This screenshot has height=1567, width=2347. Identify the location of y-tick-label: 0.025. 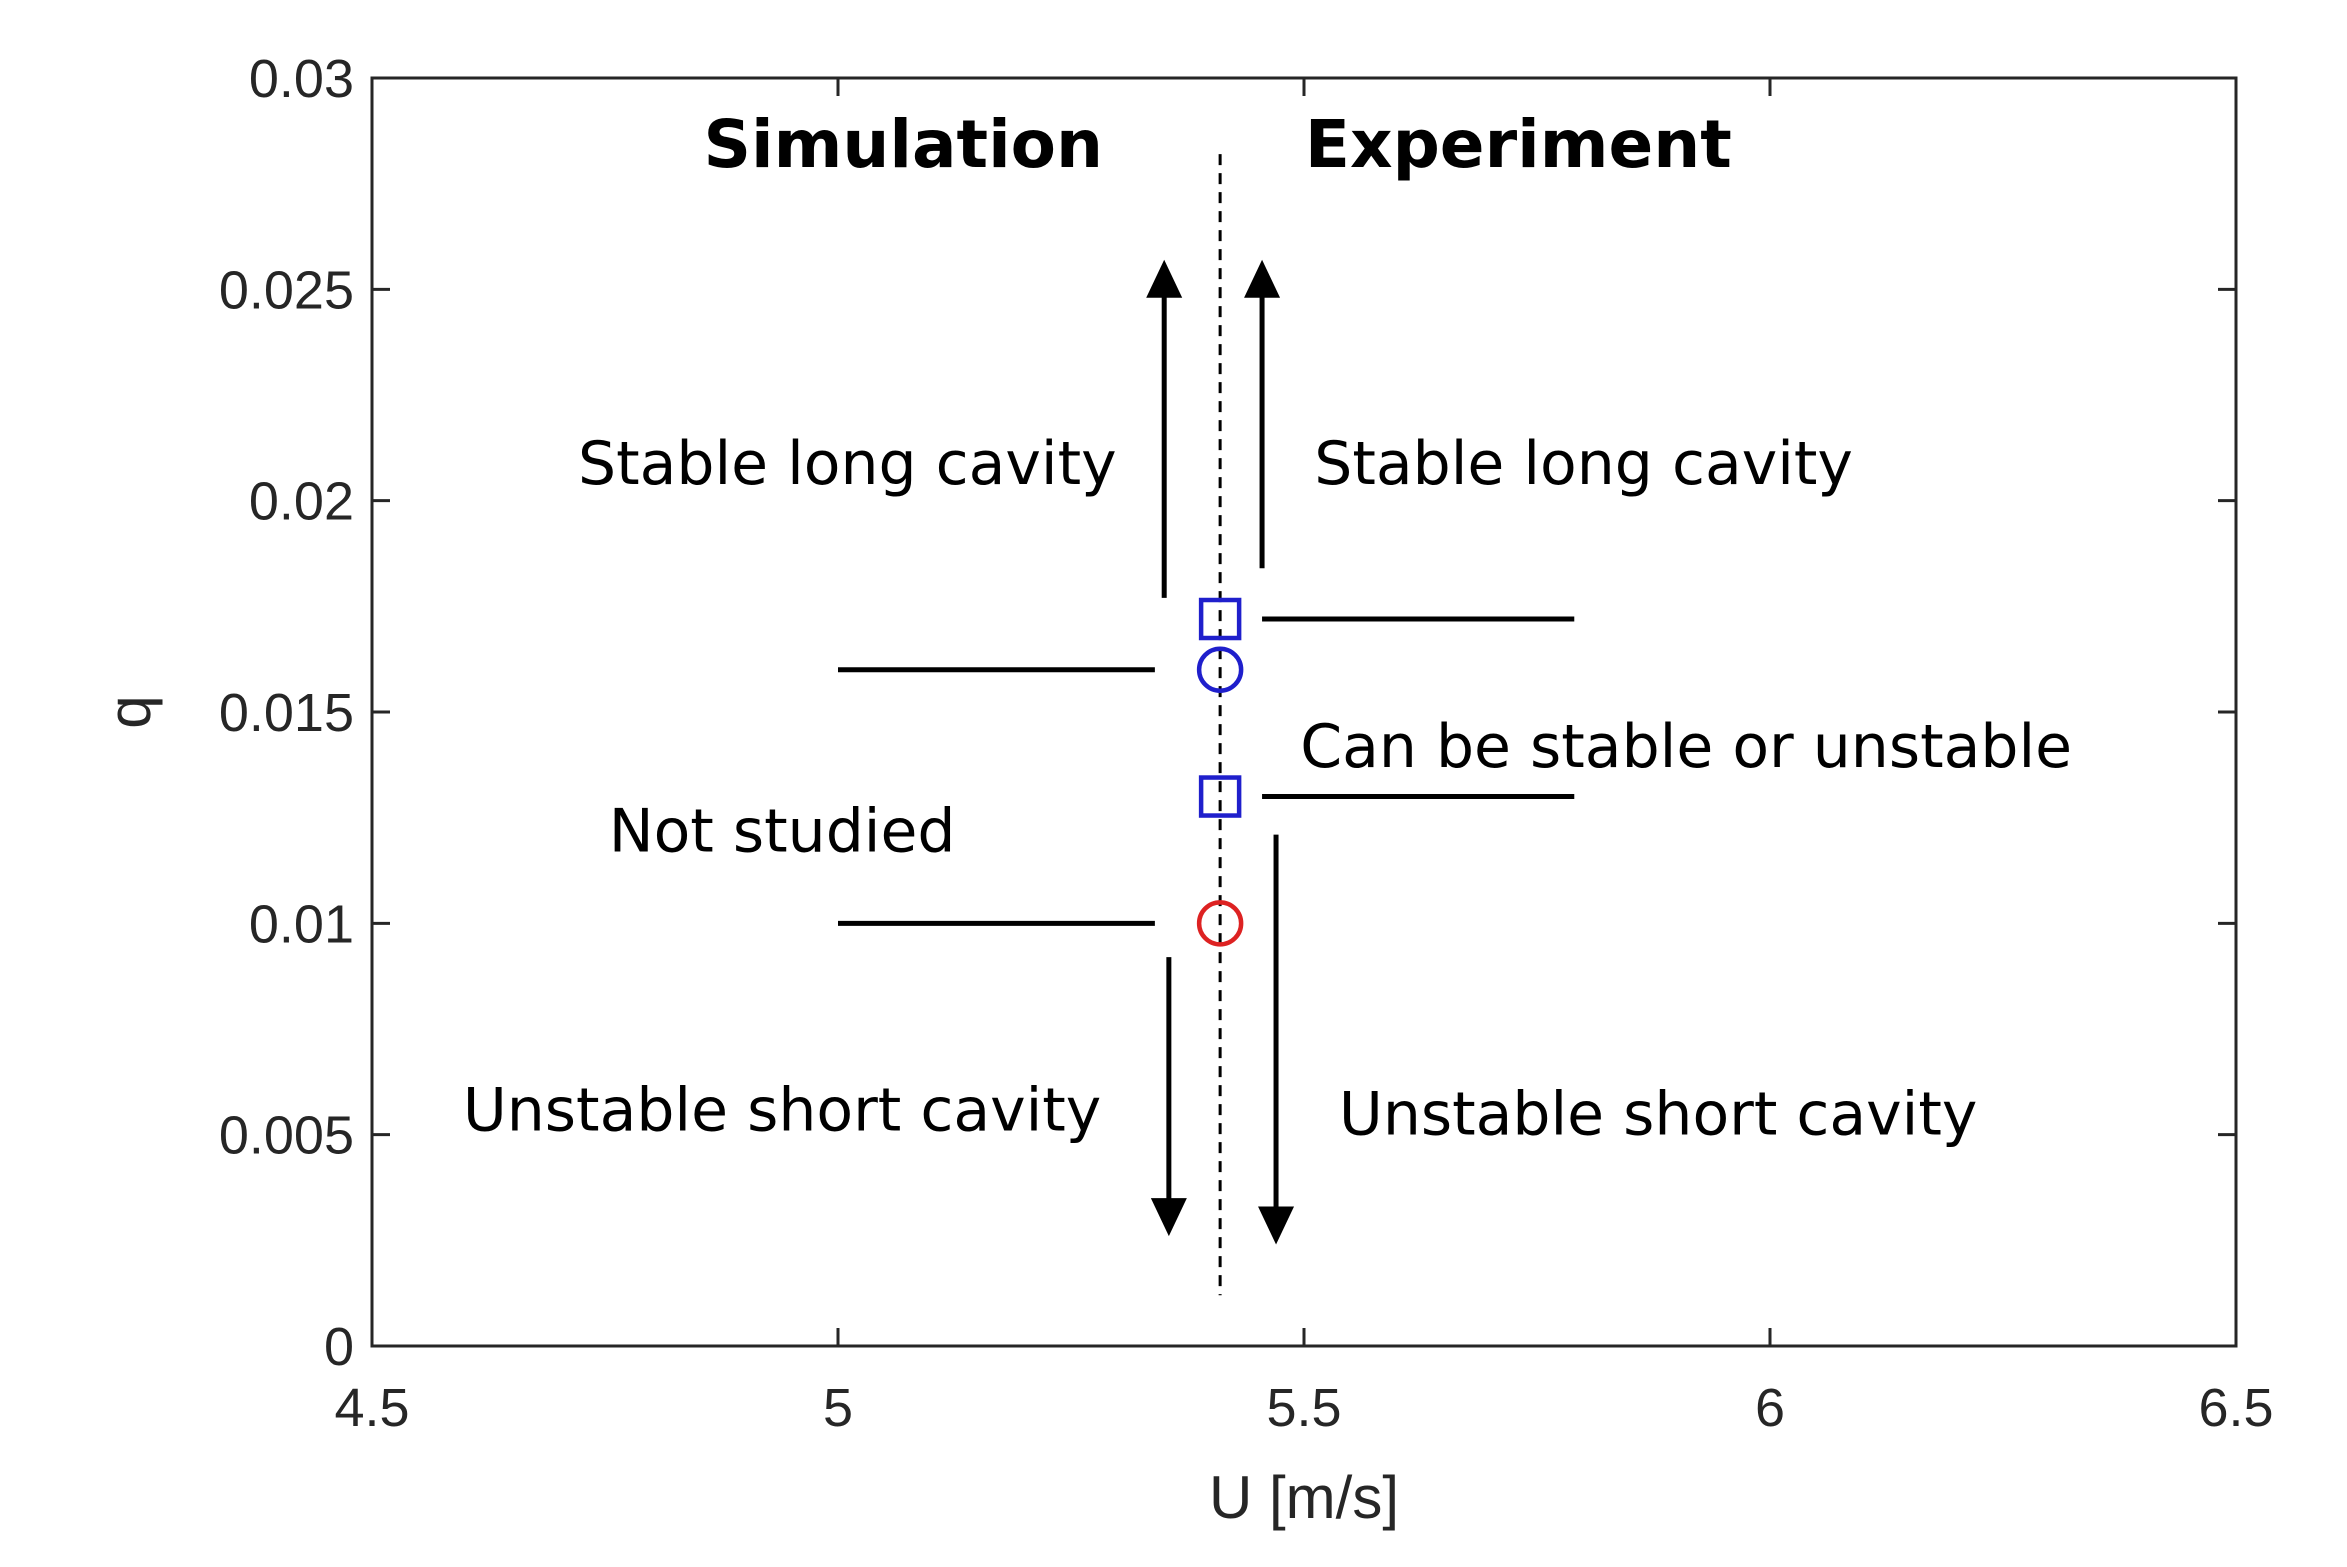
(286, 290).